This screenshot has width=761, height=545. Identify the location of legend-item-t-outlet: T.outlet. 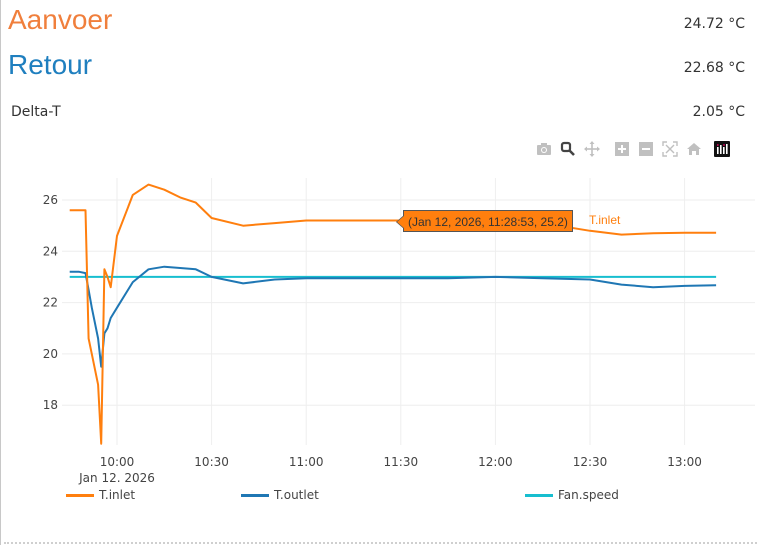
(280, 495).